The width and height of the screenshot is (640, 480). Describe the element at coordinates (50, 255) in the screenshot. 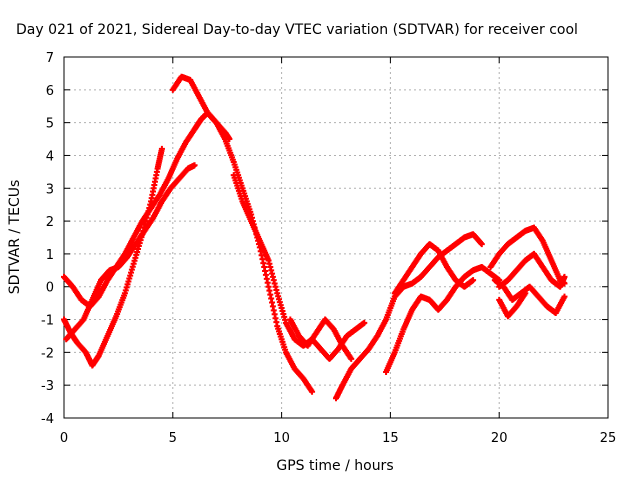

I see `y-tick-label: 1` at that location.